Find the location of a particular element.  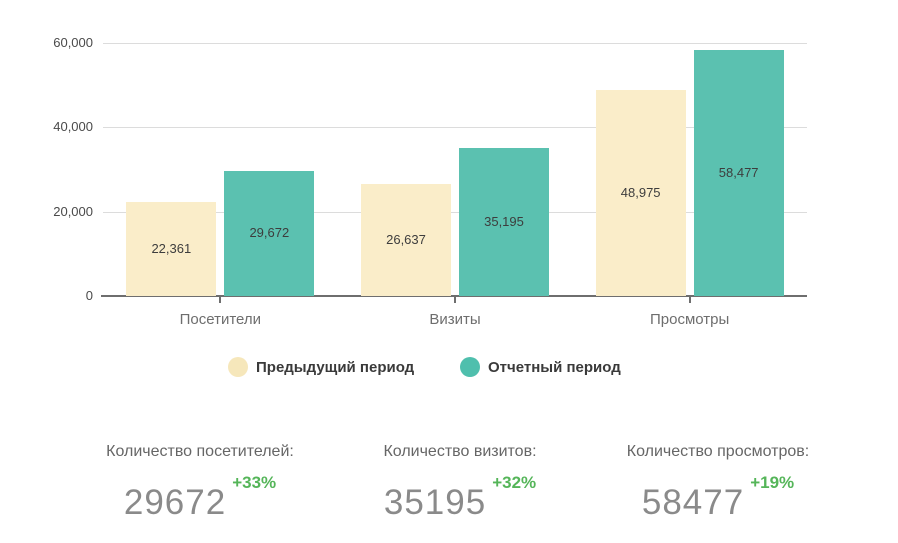

stat-column-3: Количество просмотров: 58477 +19% is located at coordinates (718, 482).